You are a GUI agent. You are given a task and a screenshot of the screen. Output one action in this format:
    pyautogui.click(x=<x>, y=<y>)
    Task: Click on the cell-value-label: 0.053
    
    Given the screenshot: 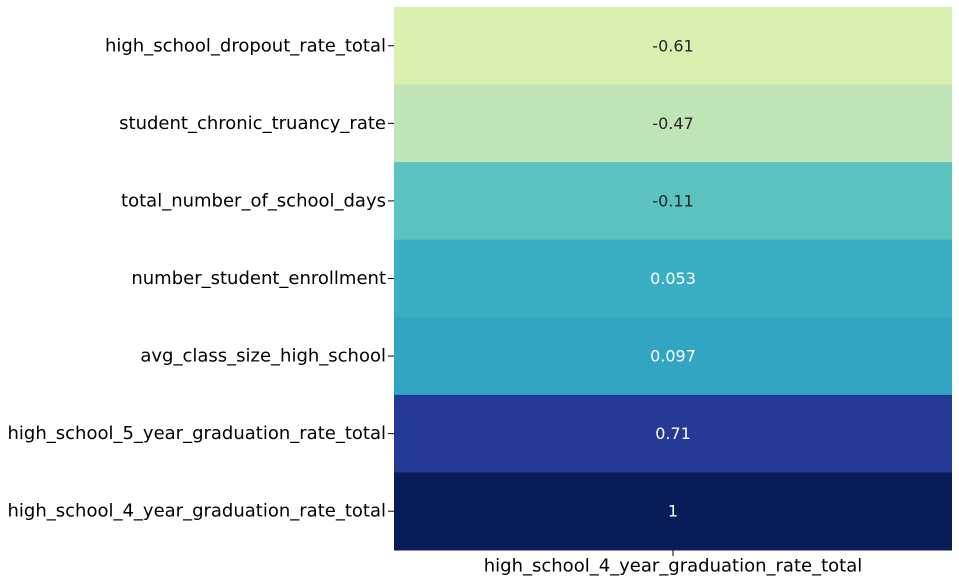 What is the action you would take?
    pyautogui.click(x=673, y=278)
    